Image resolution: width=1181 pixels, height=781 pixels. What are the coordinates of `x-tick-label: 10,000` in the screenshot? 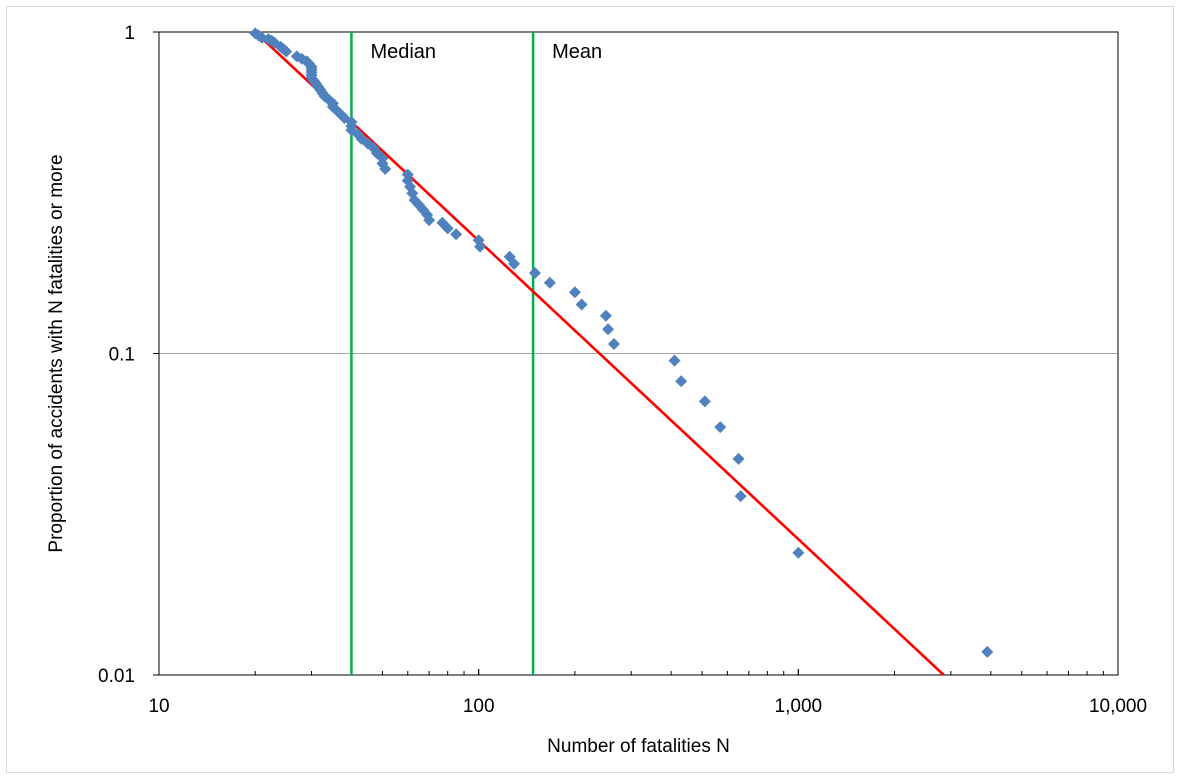 It's located at (1118, 706).